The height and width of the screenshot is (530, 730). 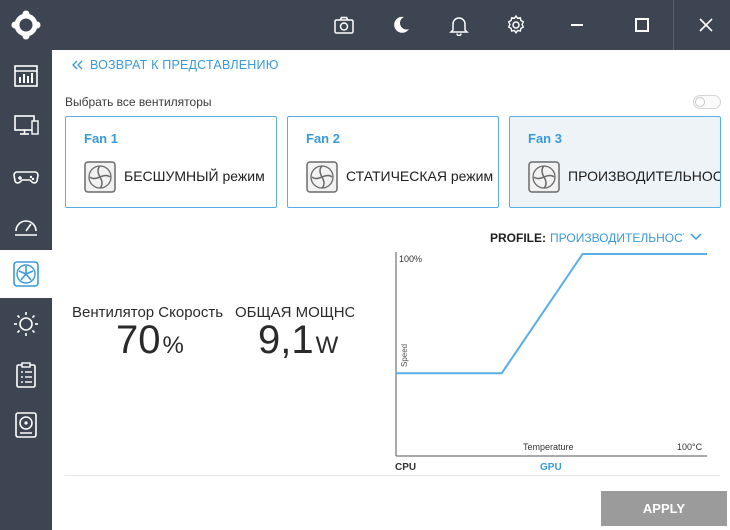 I want to click on nav-performance, so click(x=26, y=225).